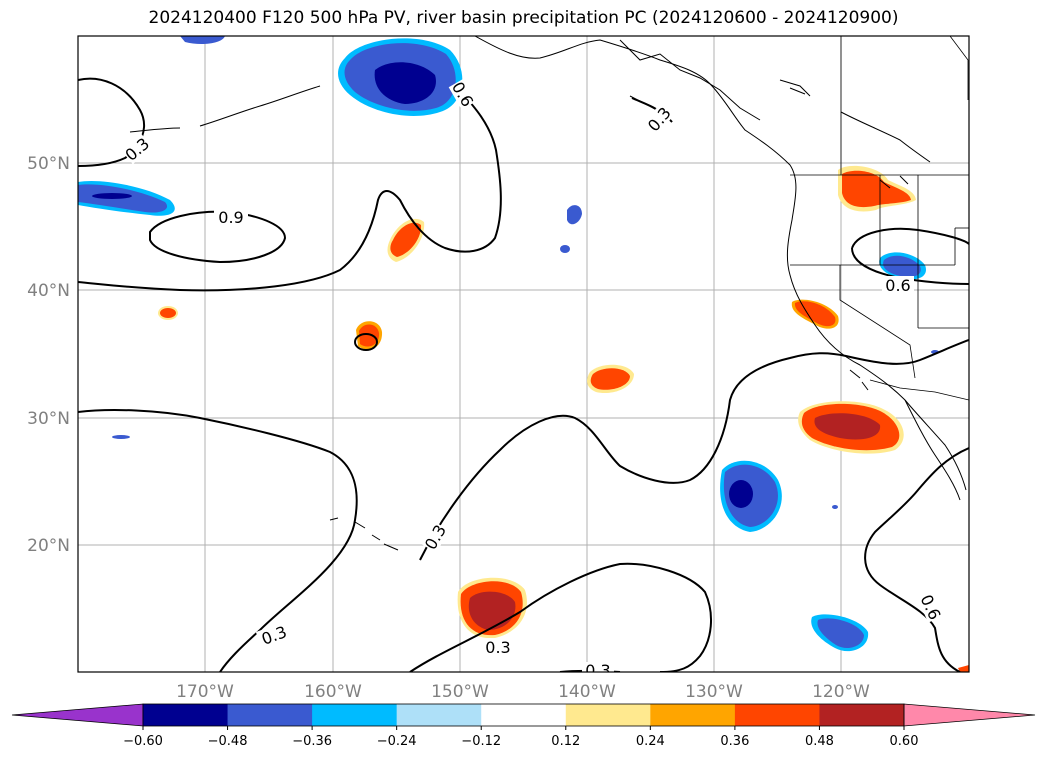 The height and width of the screenshot is (765, 1047). I want to click on colorbar-tick-label: 0.48, so click(819, 741).